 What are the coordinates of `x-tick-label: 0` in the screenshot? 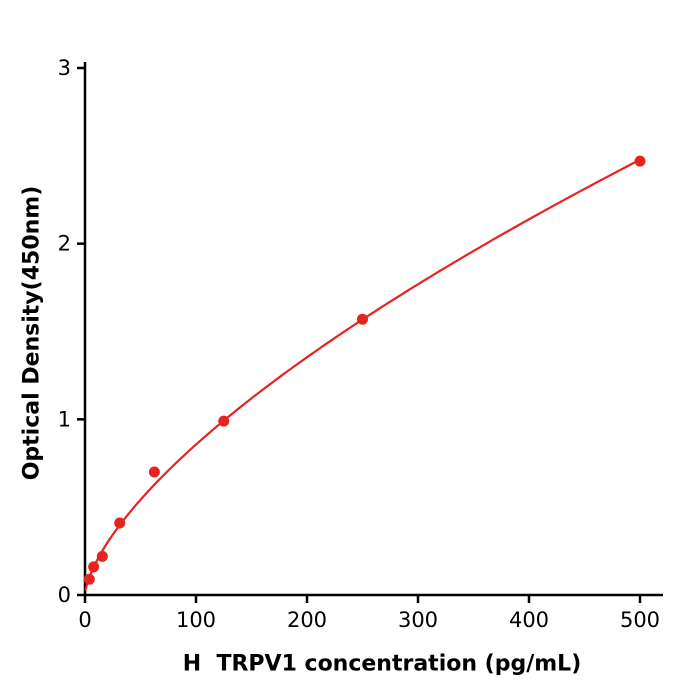 It's located at (84, 620).